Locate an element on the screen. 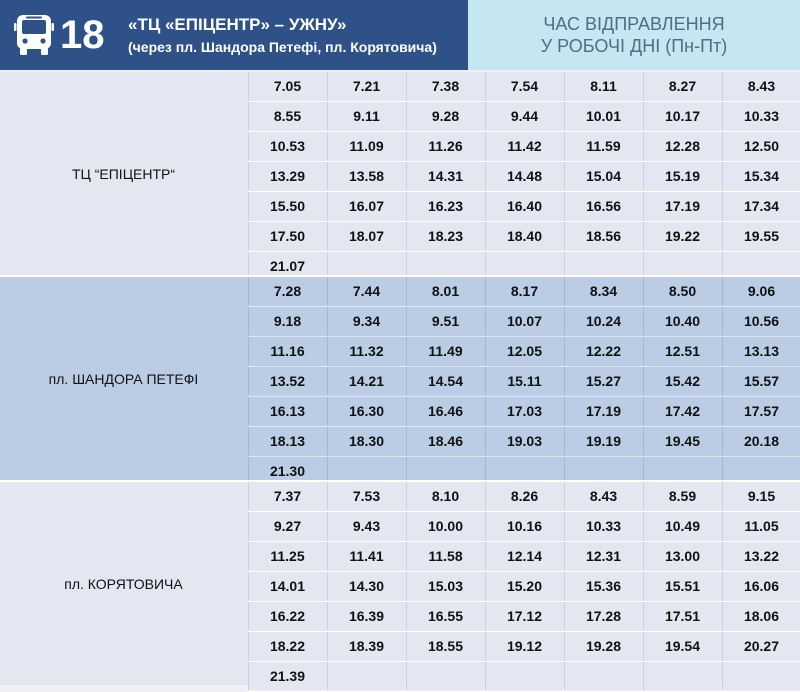 The image size is (800, 692). time-row: 13.29 13.58 14.31 14.48 15.04 15.19 15.34 is located at coordinates (523, 177).